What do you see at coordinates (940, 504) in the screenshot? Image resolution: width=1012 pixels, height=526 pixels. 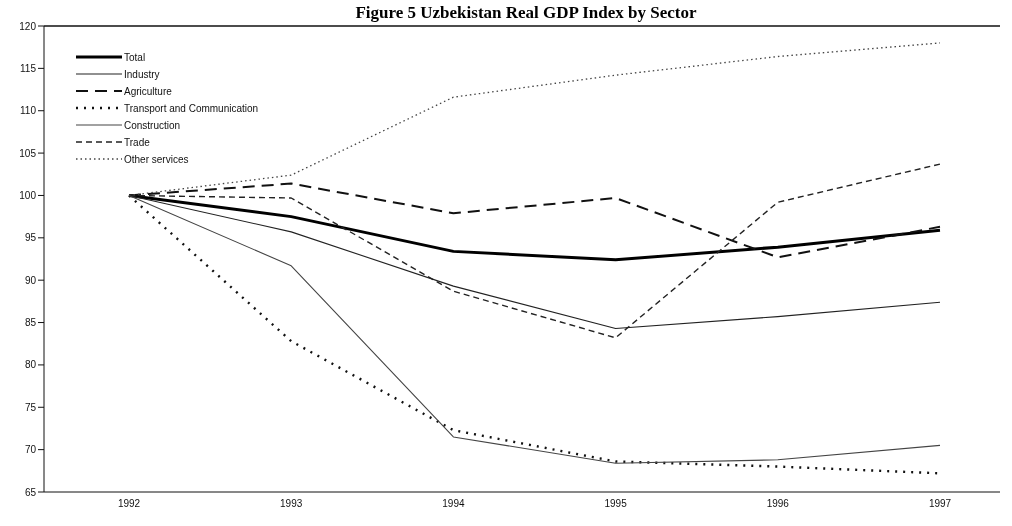 I see `x-tick-label: 1997` at bounding box center [940, 504].